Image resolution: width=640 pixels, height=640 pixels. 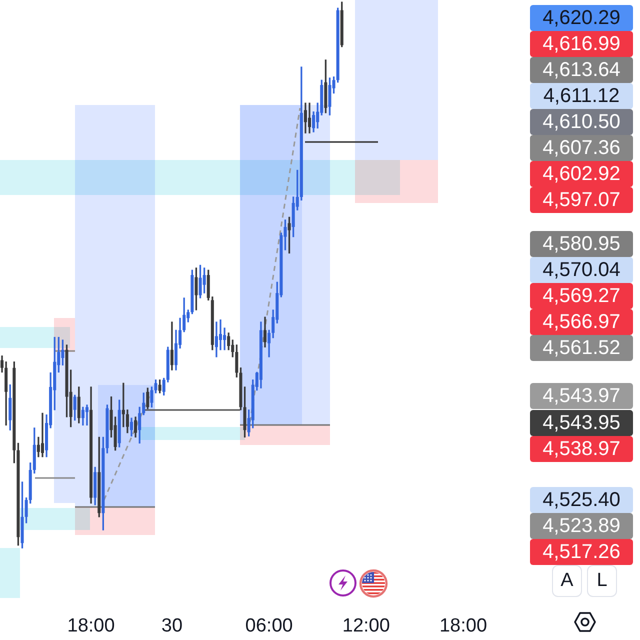 I want to click on text: 4,569.27, so click(x=581, y=296).